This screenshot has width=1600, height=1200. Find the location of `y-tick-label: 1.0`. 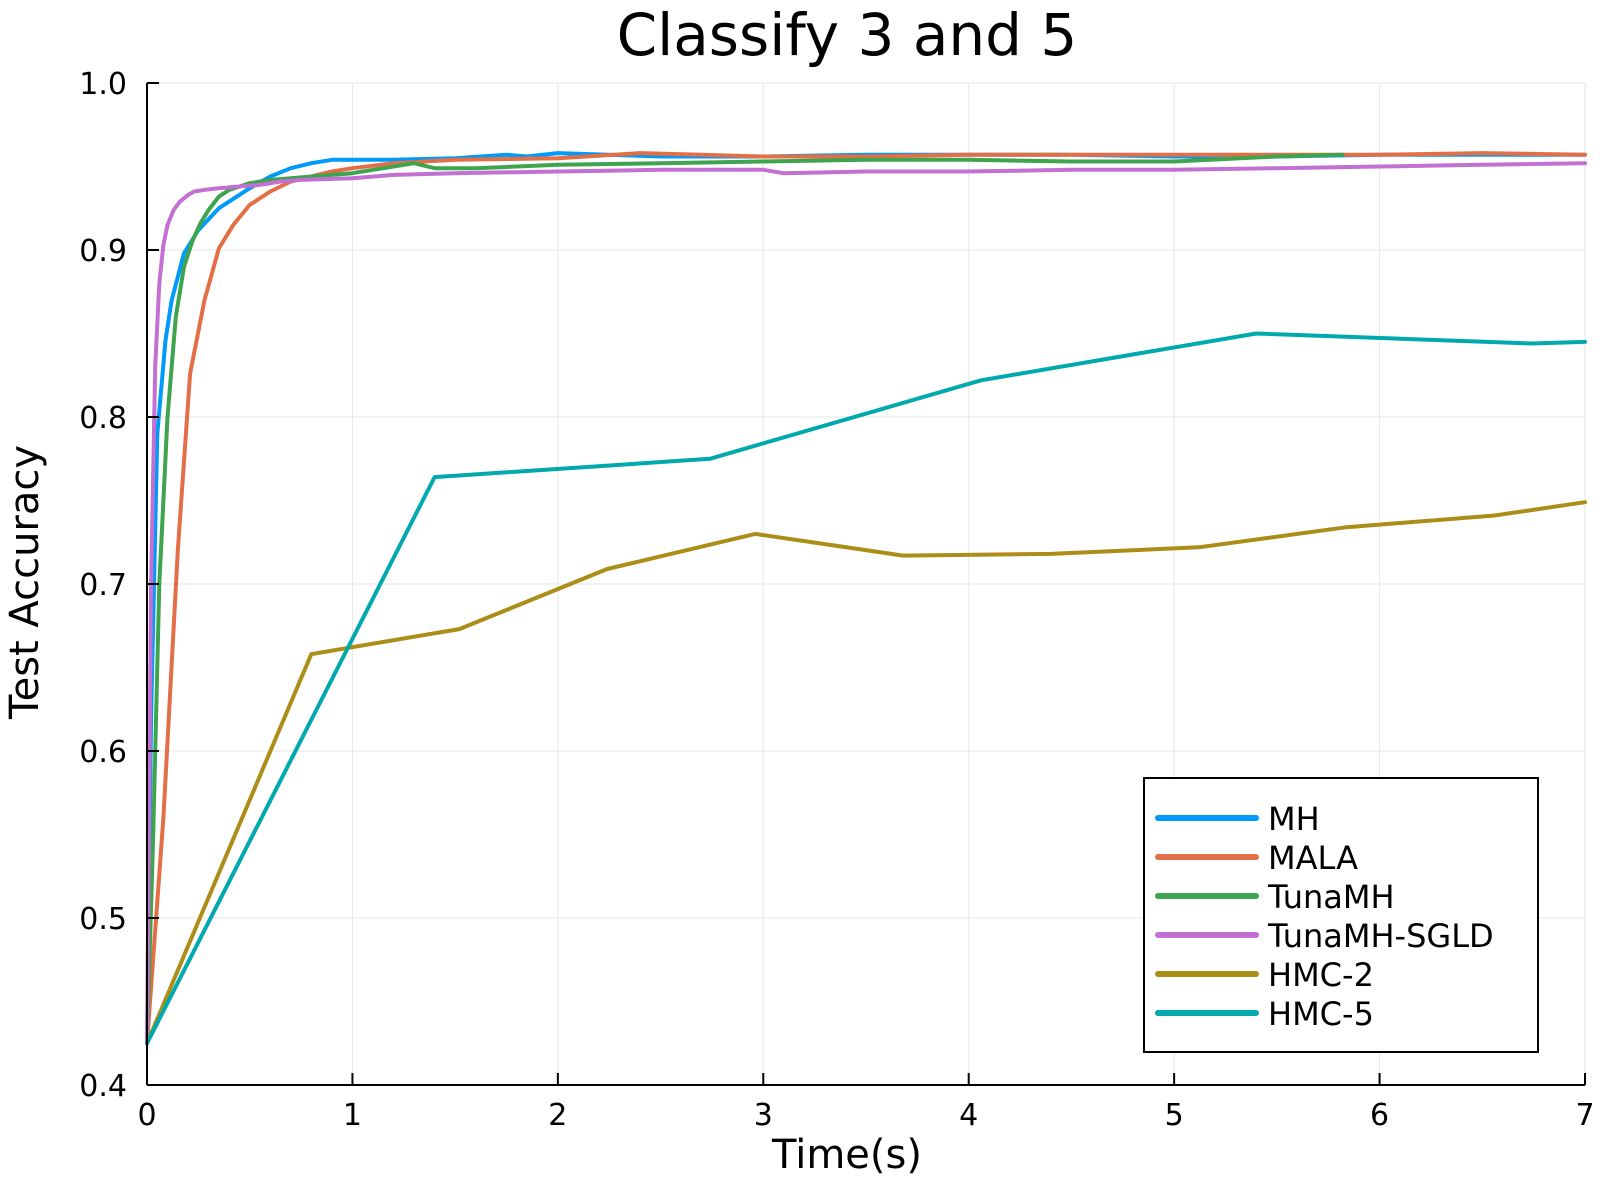

y-tick-label: 1.0 is located at coordinates (103, 84).